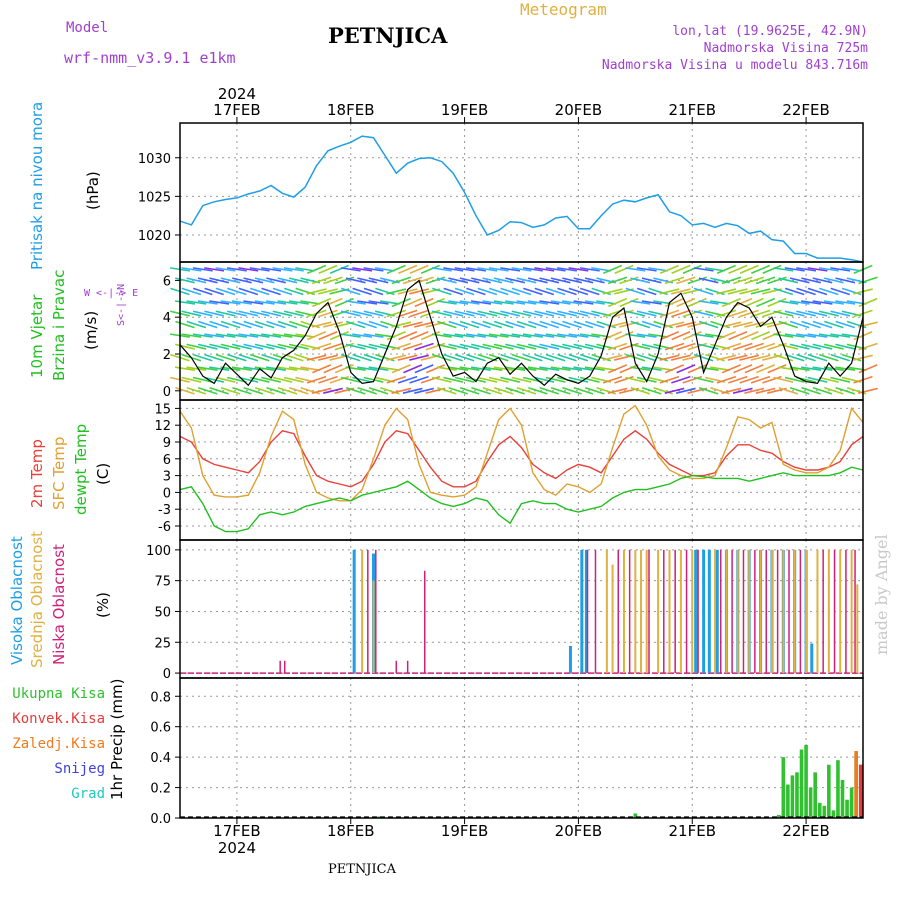 This screenshot has height=900, width=900. What do you see at coordinates (350, 831) in the screenshot?
I see `xtick-label-bottom: 18FEB` at bounding box center [350, 831].